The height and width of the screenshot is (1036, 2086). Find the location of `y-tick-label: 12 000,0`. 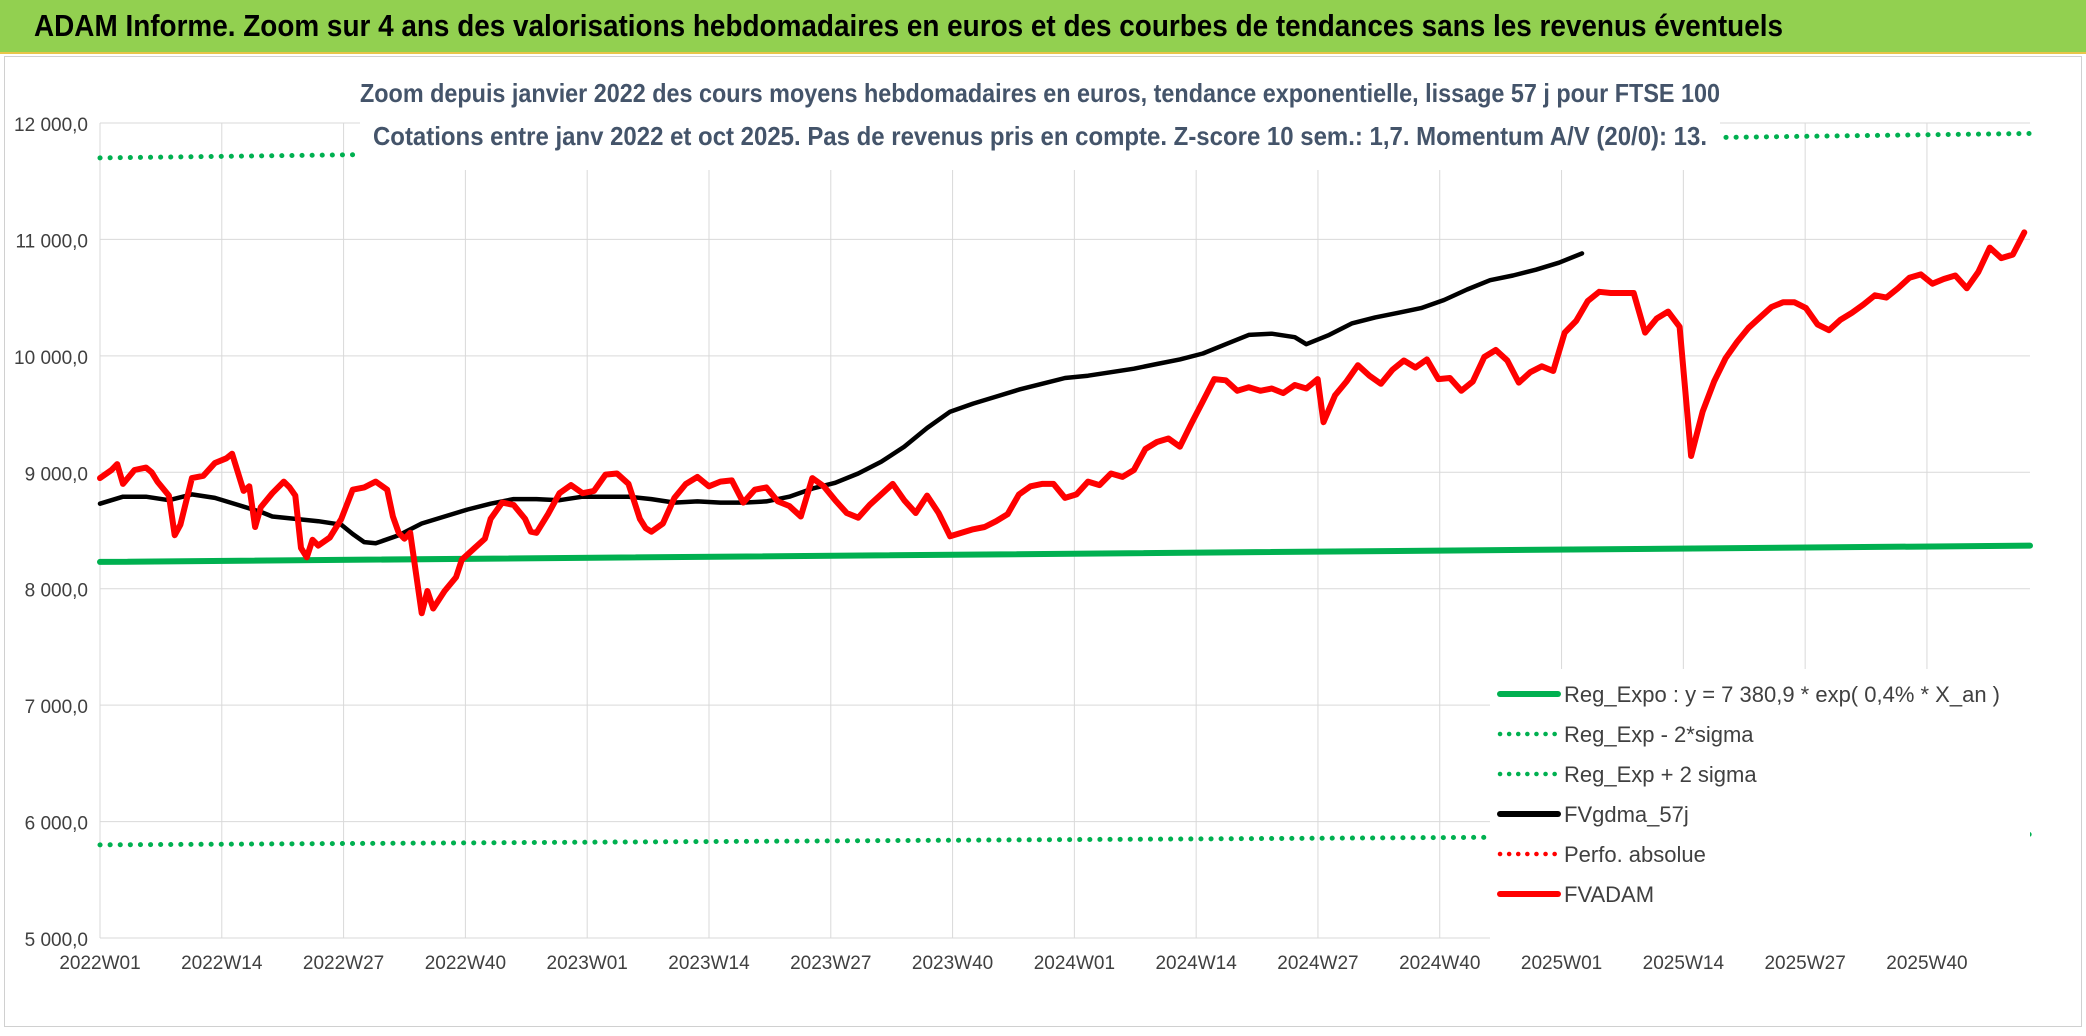

y-tick-label: 12 000,0 is located at coordinates (51, 125).